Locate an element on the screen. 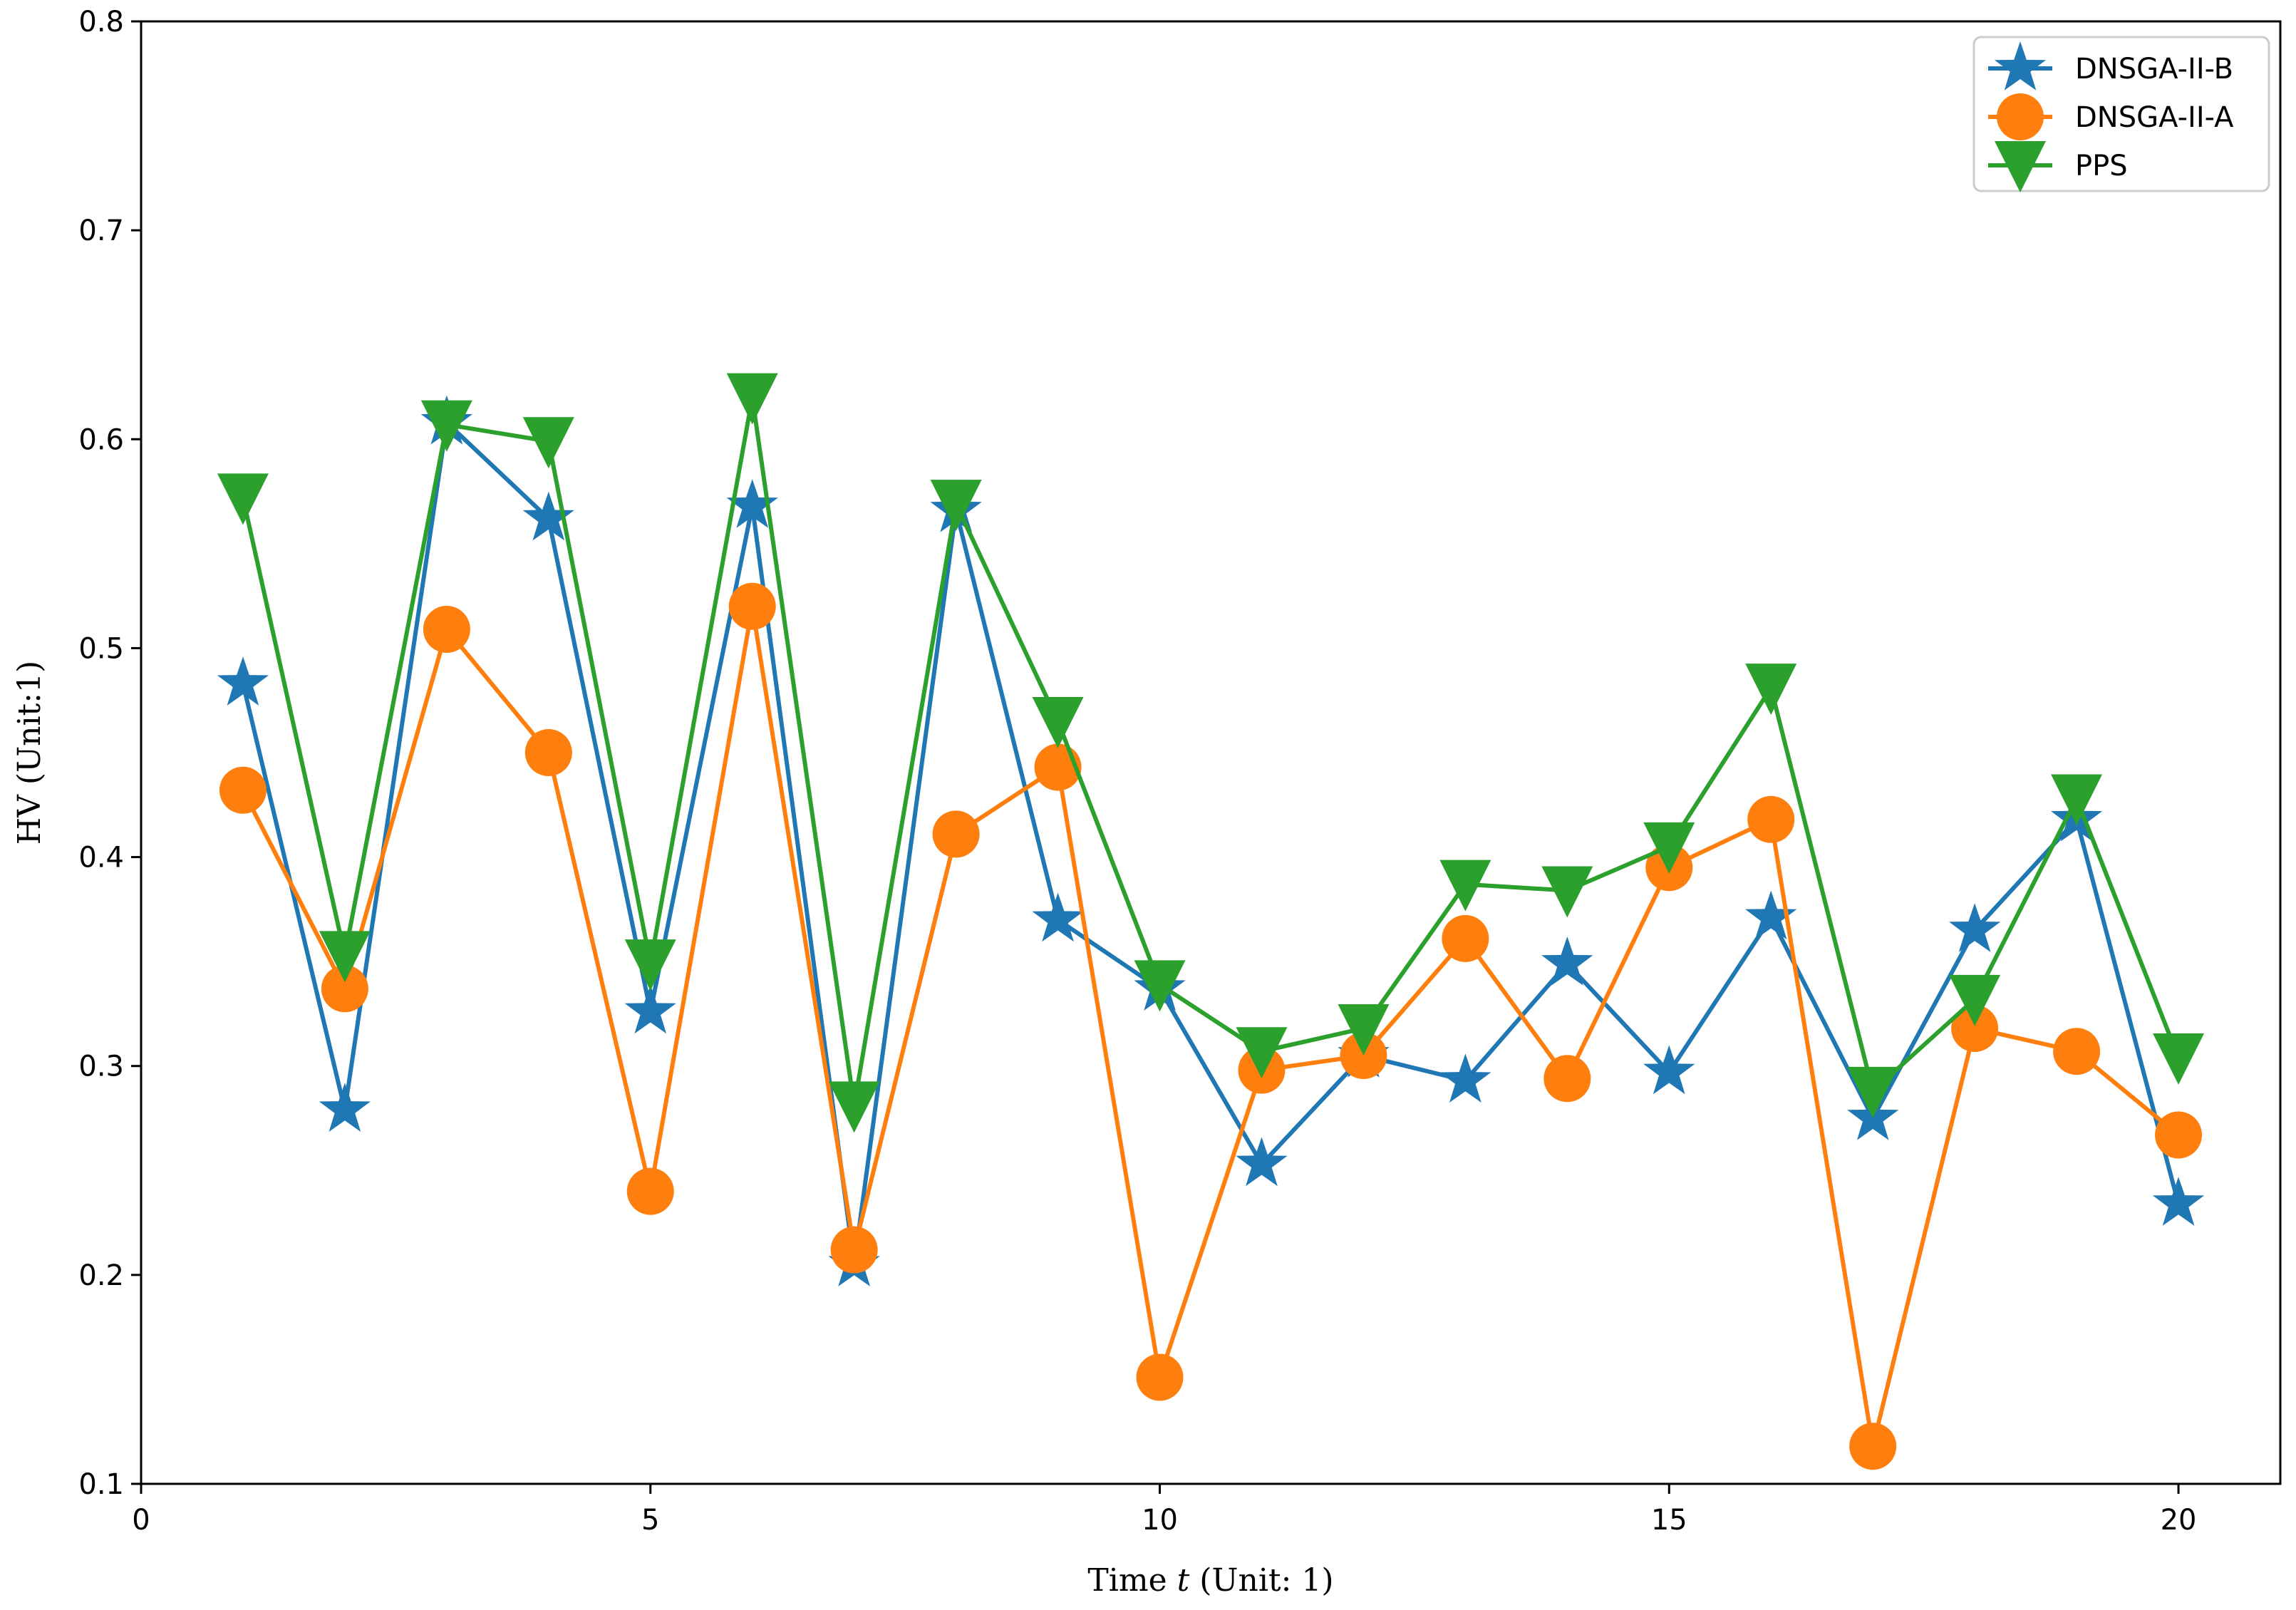  x-tick-label: 5 is located at coordinates (650, 1521).